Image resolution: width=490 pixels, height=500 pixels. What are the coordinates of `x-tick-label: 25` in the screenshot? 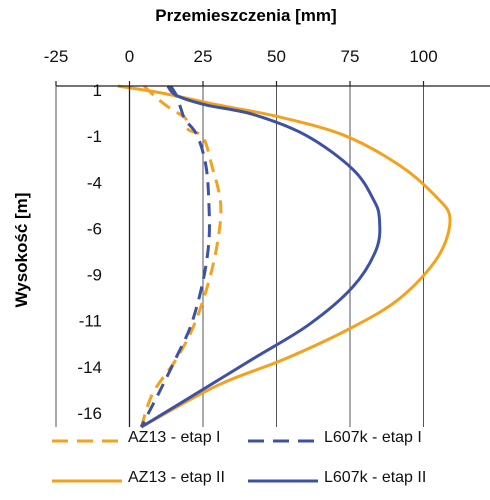 It's located at (203, 56).